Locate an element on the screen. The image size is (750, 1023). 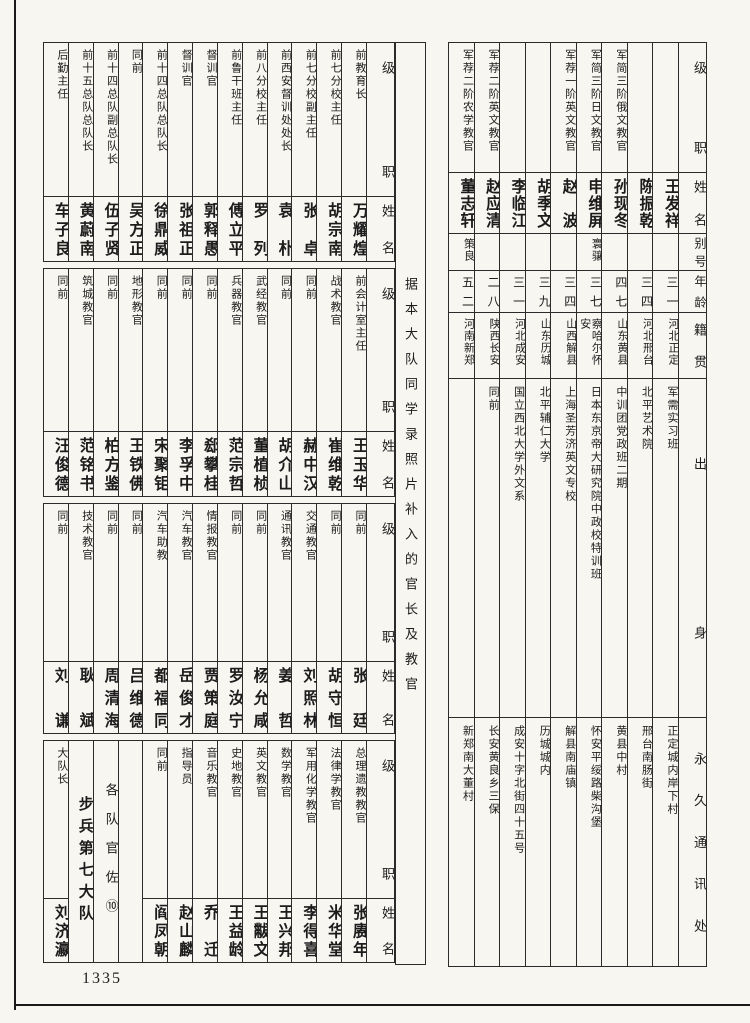
officer-column: 军用化学教官 李得喜 is located at coordinates (304, 851).